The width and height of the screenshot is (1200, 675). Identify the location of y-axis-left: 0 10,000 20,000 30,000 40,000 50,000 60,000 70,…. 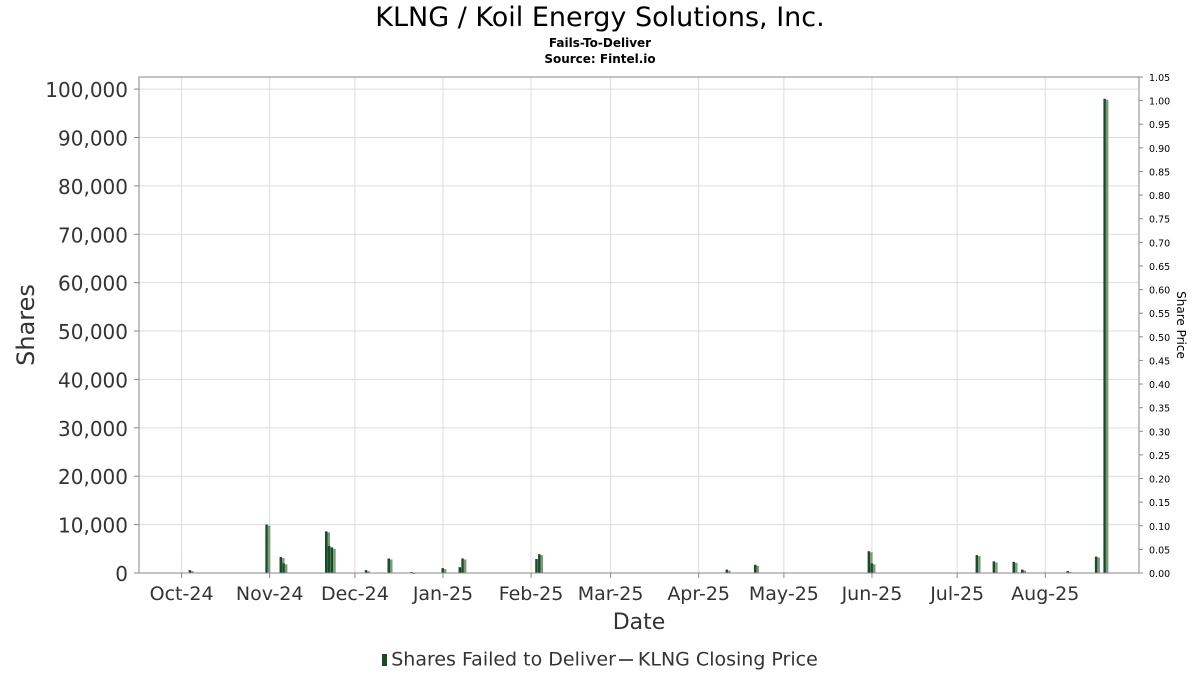
(92, 332).